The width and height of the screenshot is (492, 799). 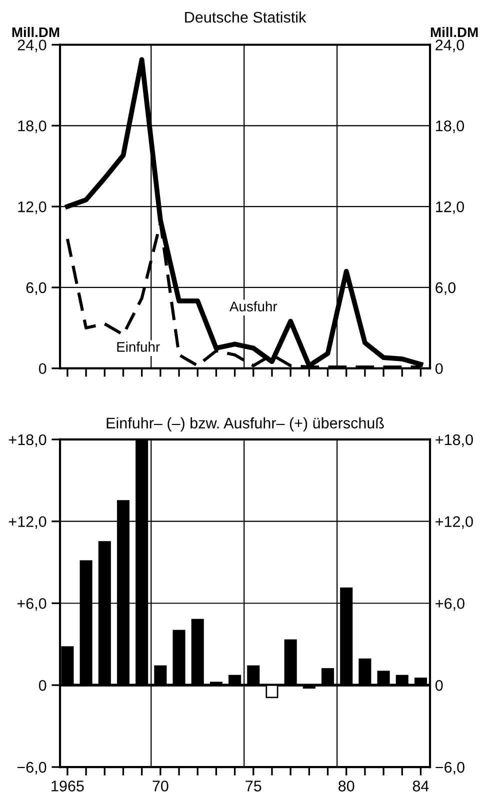 I want to click on y2-tick-label: +18,0, so click(x=454, y=440).